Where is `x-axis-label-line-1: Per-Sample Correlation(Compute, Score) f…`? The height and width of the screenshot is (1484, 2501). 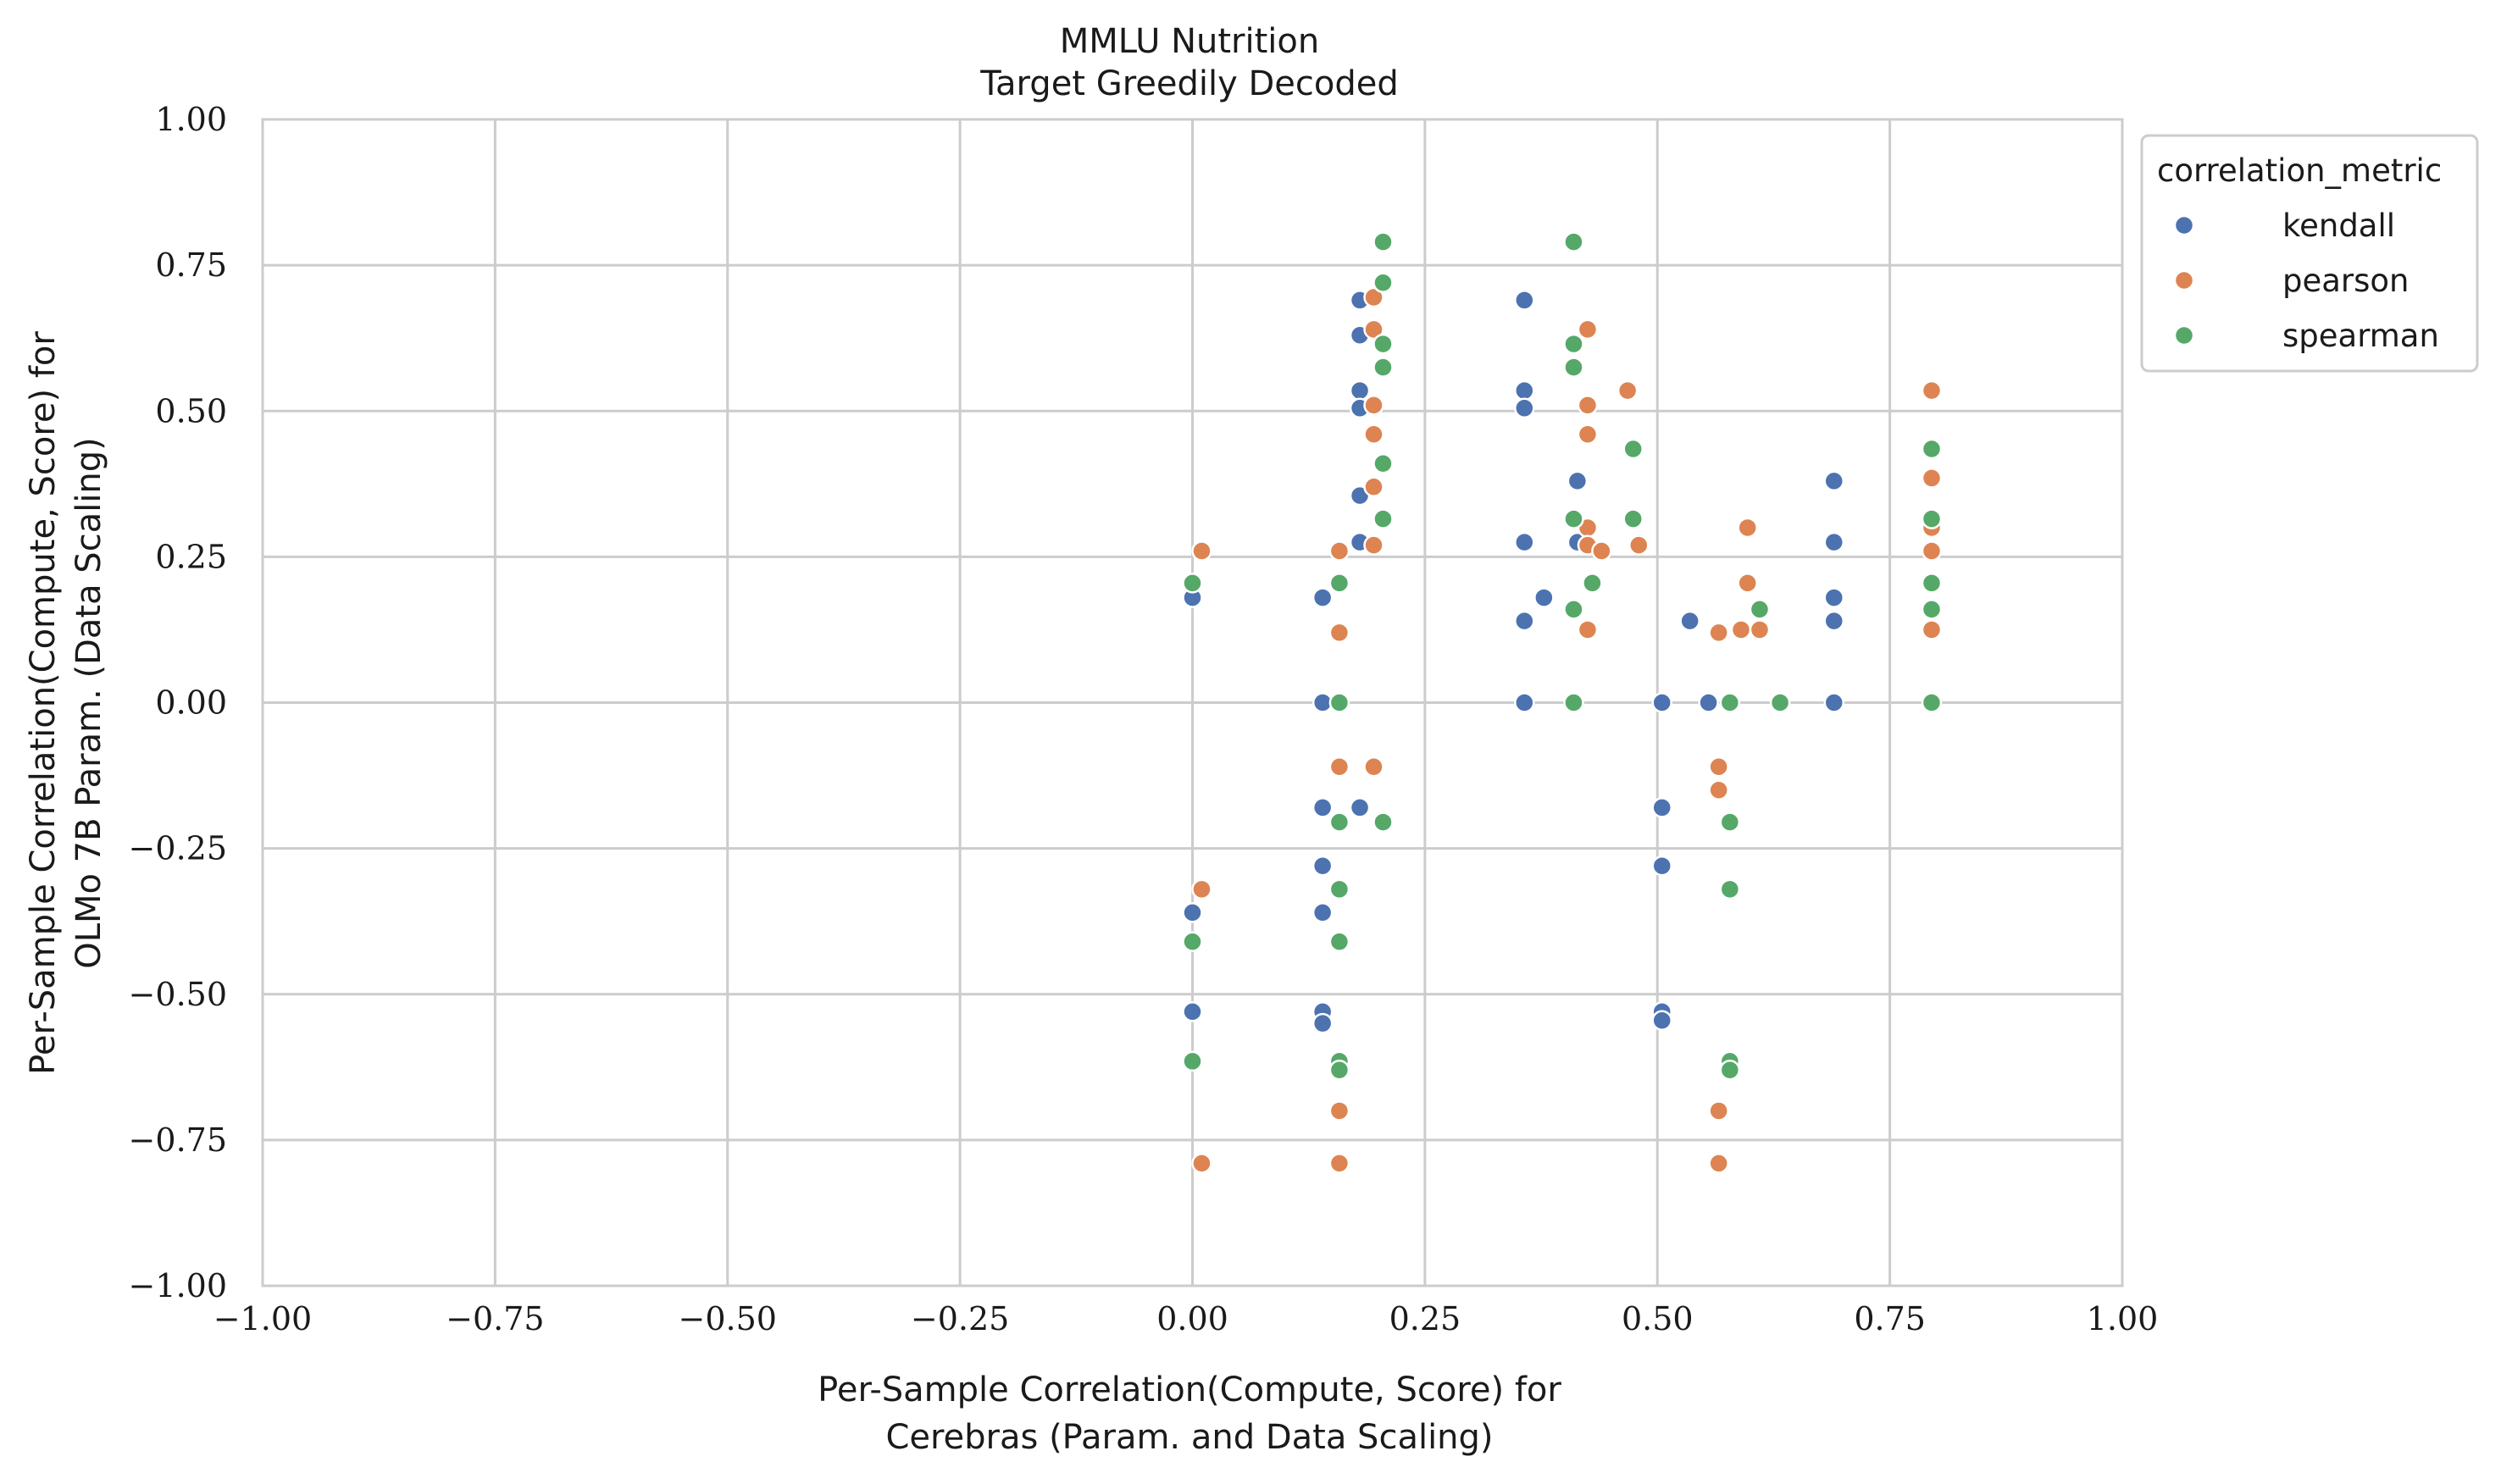
x-axis-label-line-1: Per-Sample Correlation(Compute, Score) f… is located at coordinates (1189, 1389).